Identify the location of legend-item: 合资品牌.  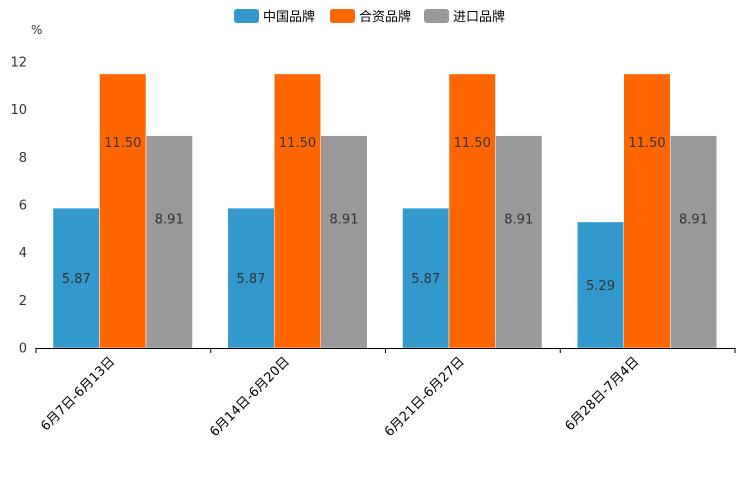
(370, 17).